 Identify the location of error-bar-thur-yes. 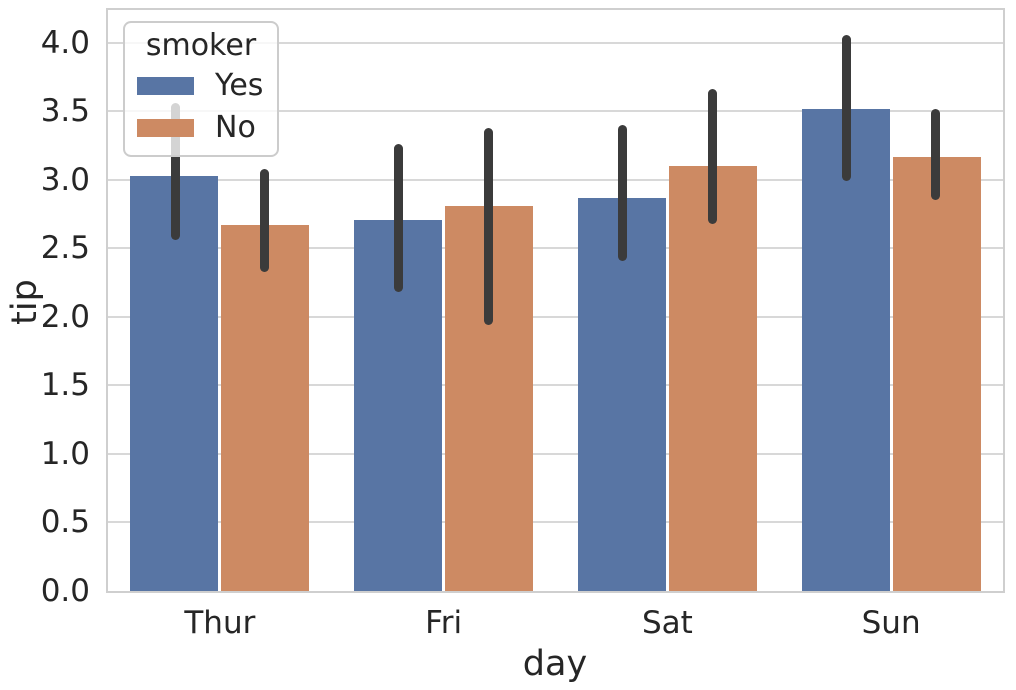
(175, 172).